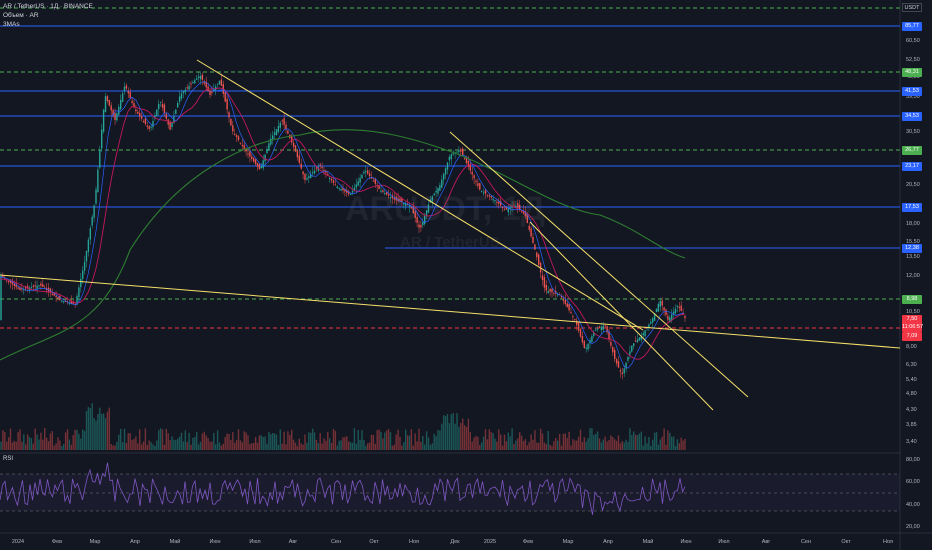  Describe the element at coordinates (911, 442) in the screenshot. I see `price-tick: 3,40` at that location.